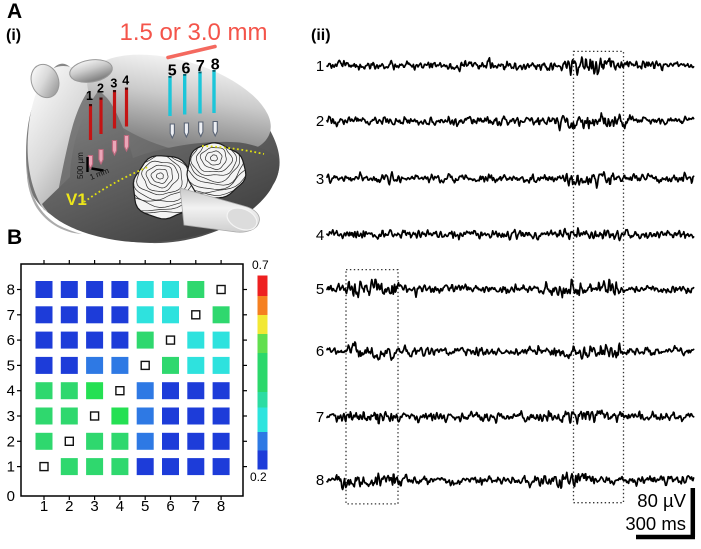 The image size is (701, 549). Describe the element at coordinates (11, 496) in the screenshot. I see `svg-text: 0` at that location.